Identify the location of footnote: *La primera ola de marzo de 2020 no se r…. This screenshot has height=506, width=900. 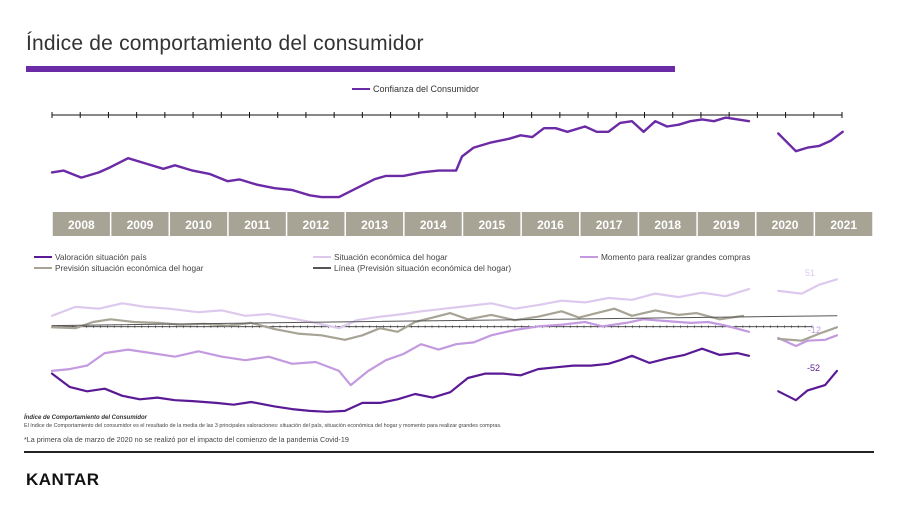
(186, 439).